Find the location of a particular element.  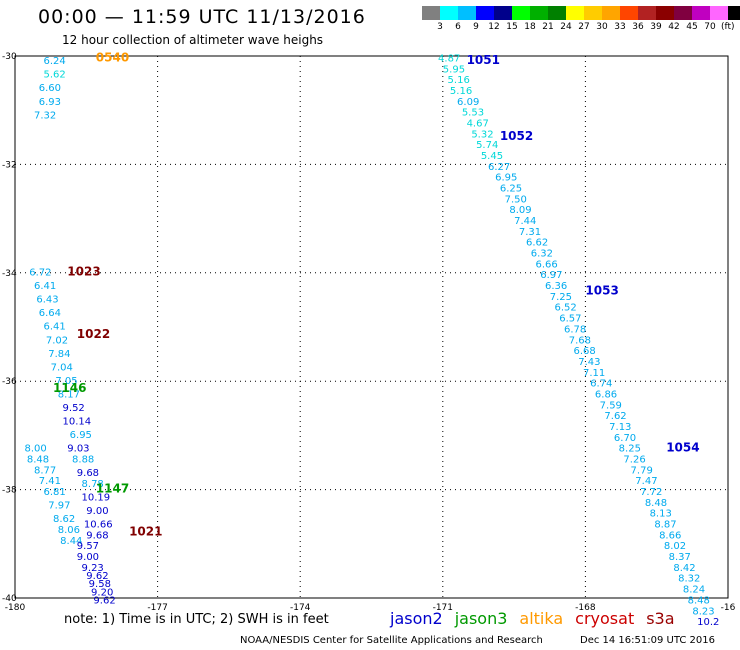

swh-value: 7.47 is located at coordinates (646, 481).